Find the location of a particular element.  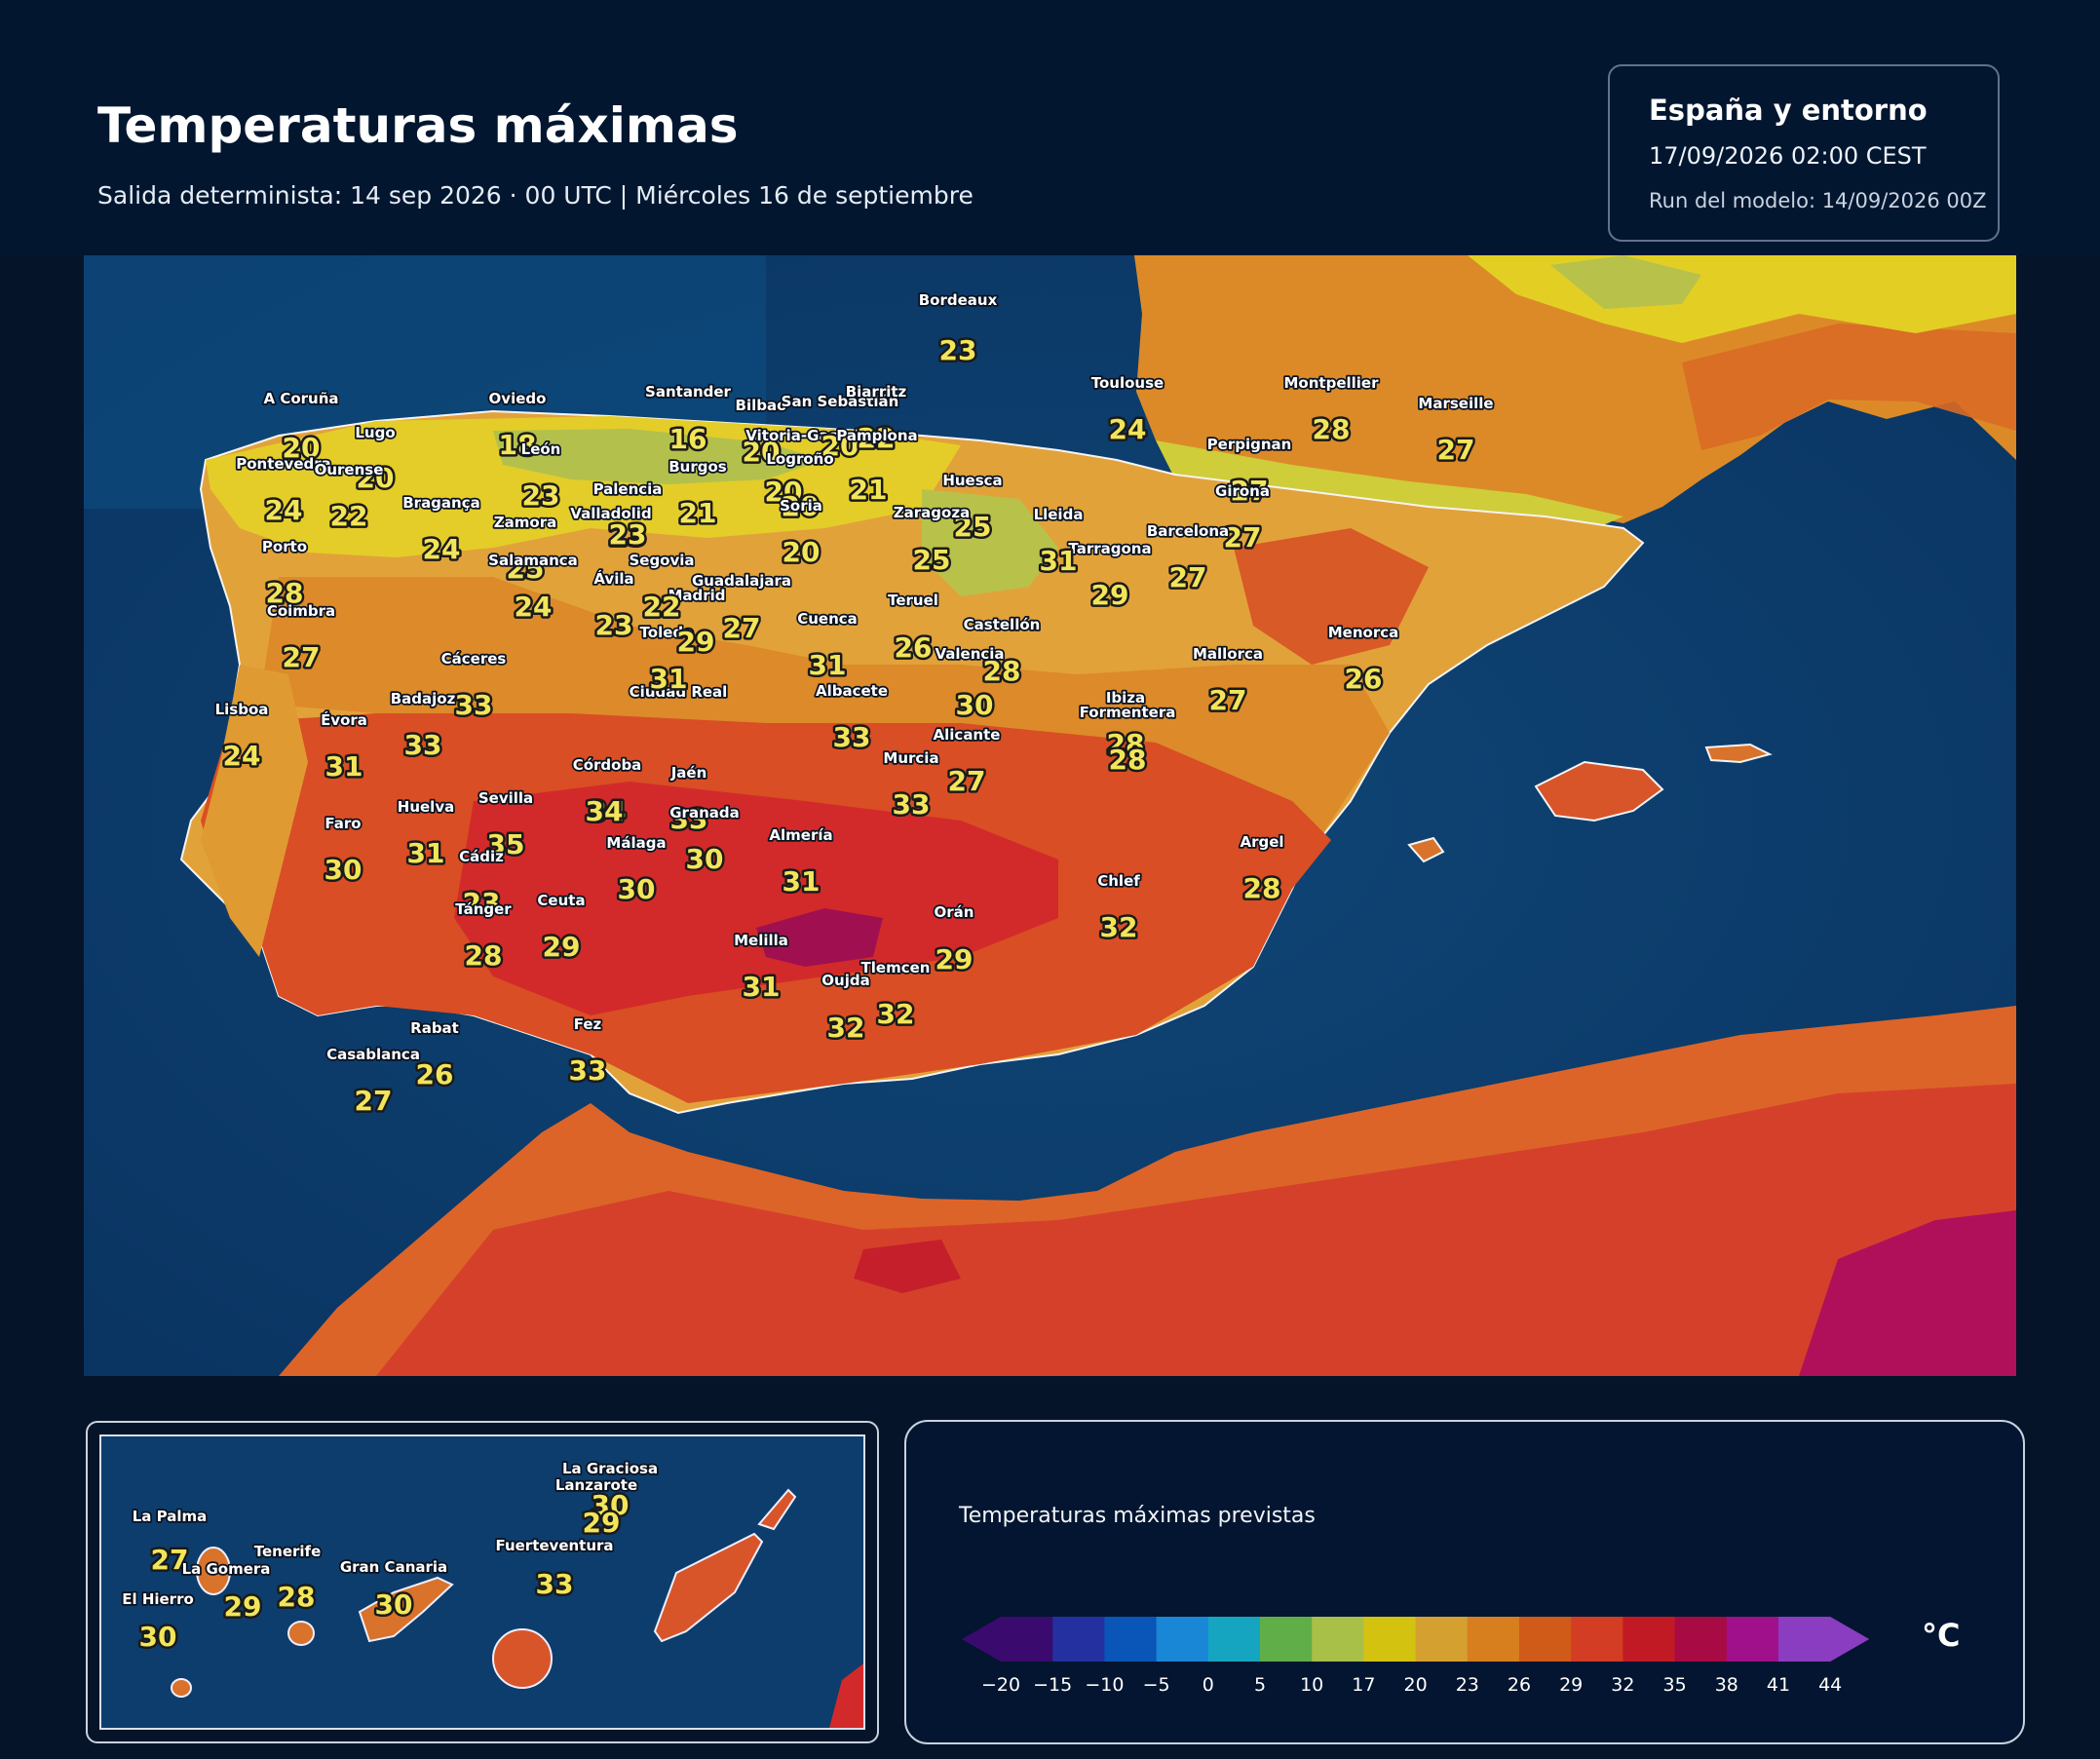

page-title: Temperaturas máximas is located at coordinates (418, 126).